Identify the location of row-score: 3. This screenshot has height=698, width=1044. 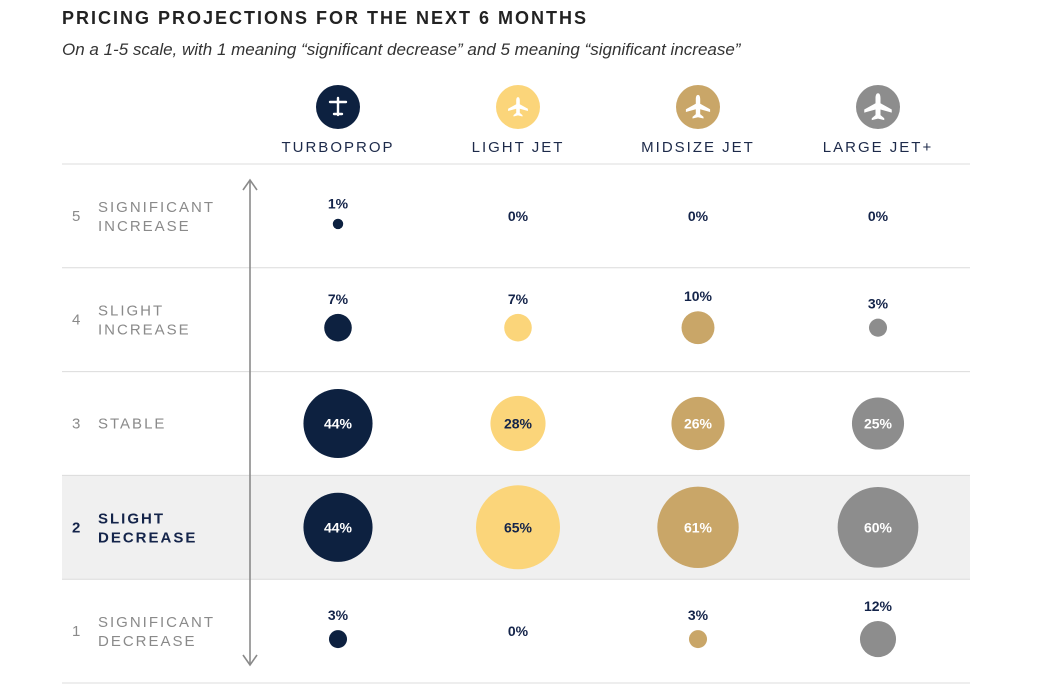
(76, 424).